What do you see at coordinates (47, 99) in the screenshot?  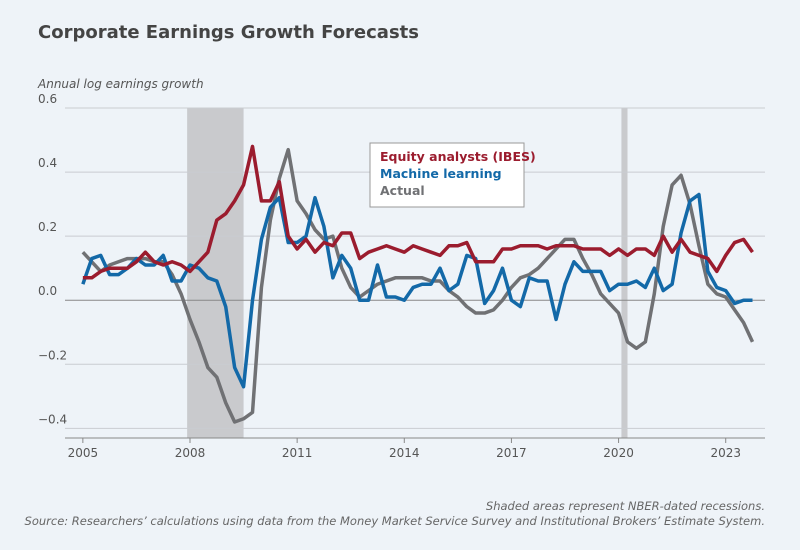 I see `y-tick-label: 0.6` at bounding box center [47, 99].